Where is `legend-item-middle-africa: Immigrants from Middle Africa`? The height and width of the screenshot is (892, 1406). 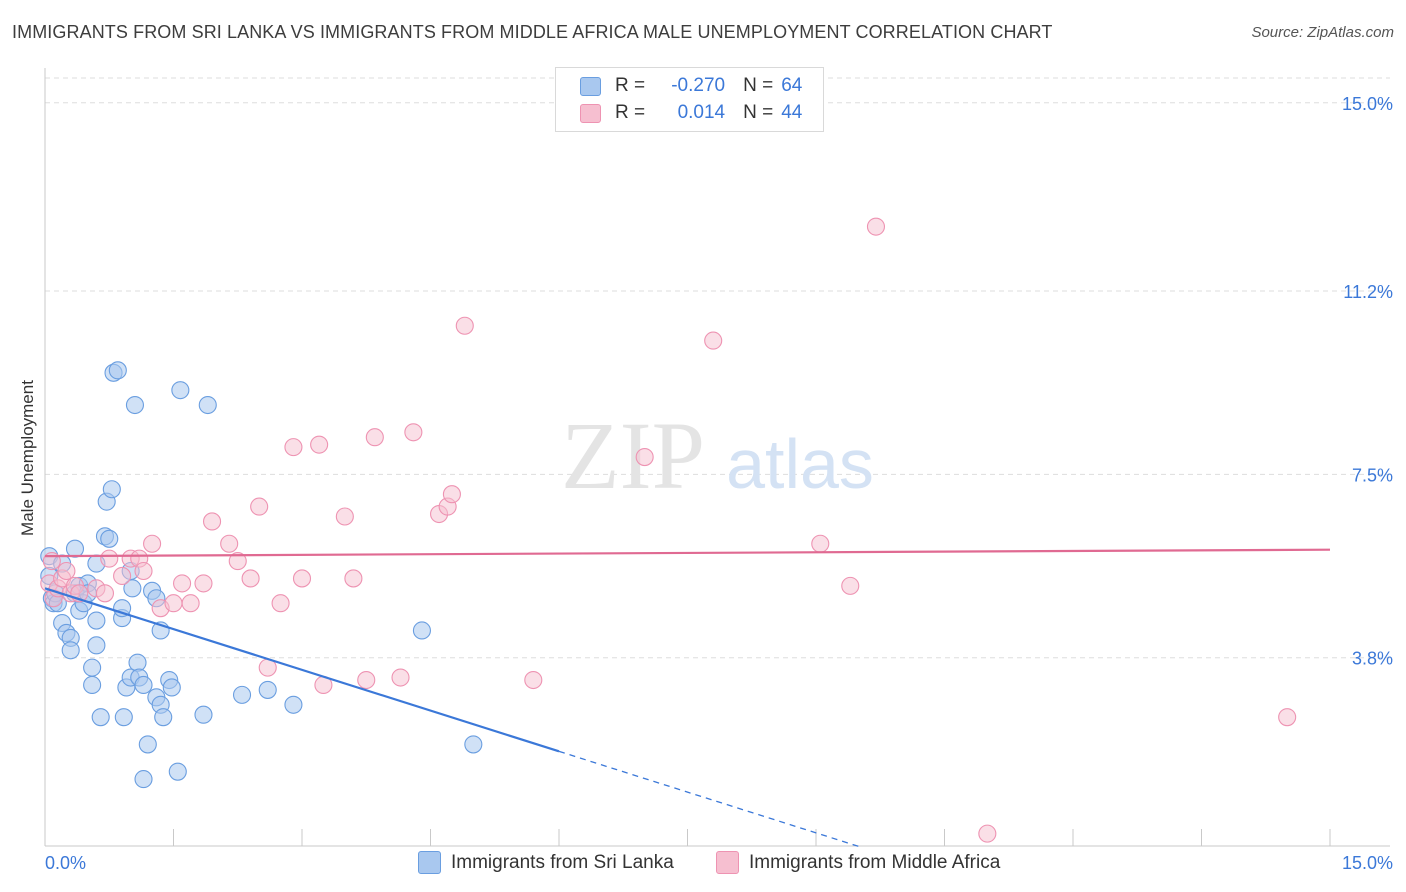
legend-item-middle-africa: Immigrants from Middle Africa is located at coordinates (858, 862).